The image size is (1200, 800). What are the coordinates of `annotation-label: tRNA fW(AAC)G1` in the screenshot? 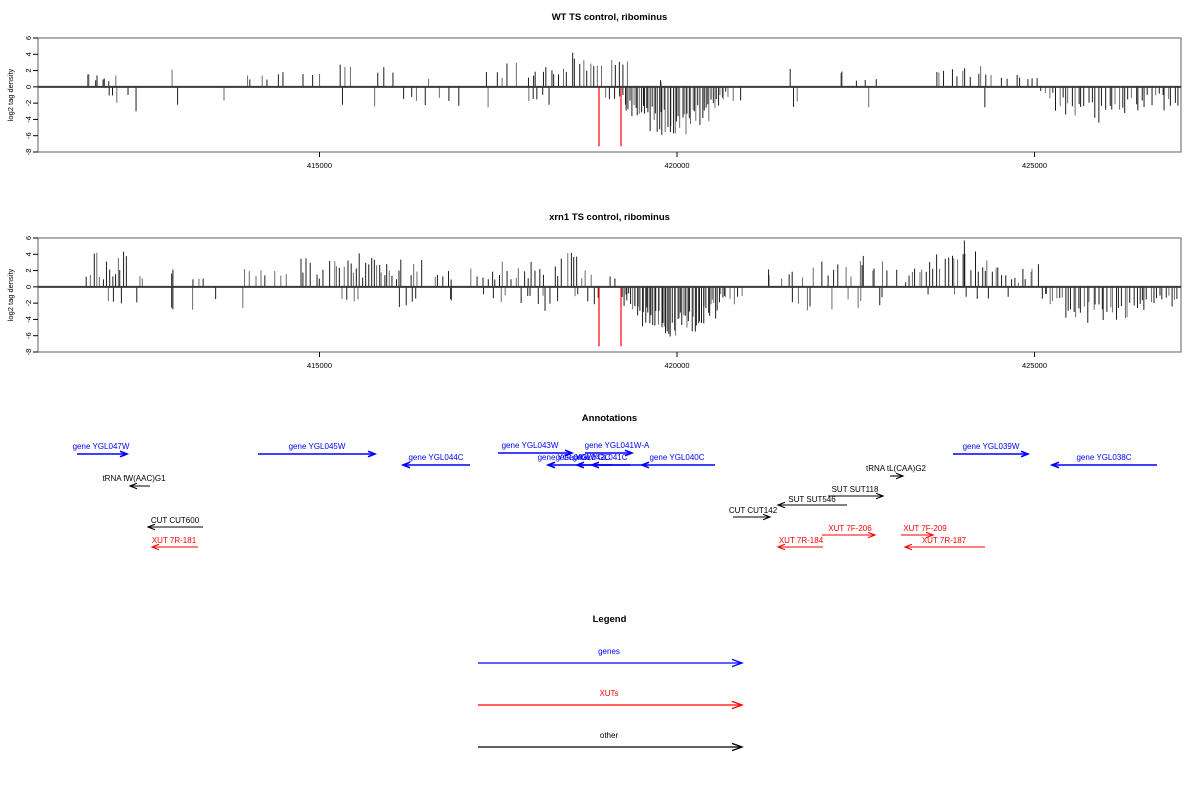 It's located at (134, 478).